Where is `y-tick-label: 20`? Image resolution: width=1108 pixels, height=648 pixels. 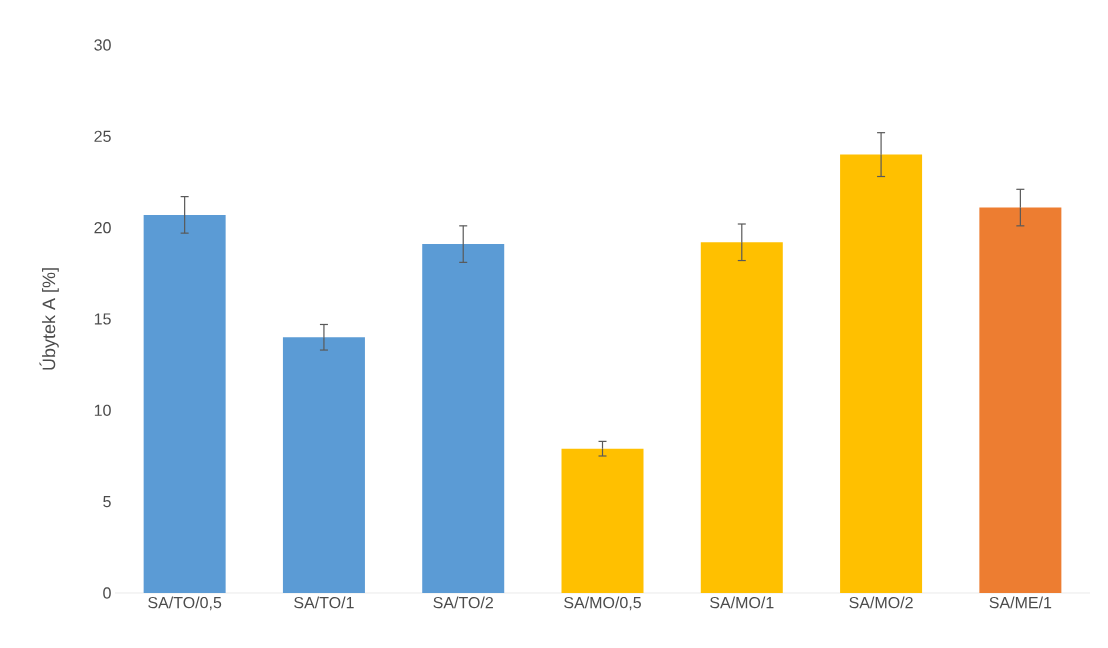 y-tick-label: 20 is located at coordinates (102, 228).